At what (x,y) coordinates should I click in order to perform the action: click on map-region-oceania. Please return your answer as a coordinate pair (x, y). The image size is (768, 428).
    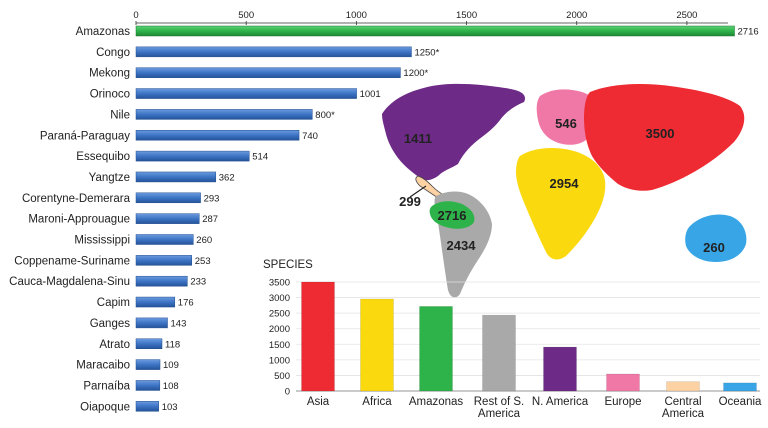
    Looking at the image, I should click on (716, 238).